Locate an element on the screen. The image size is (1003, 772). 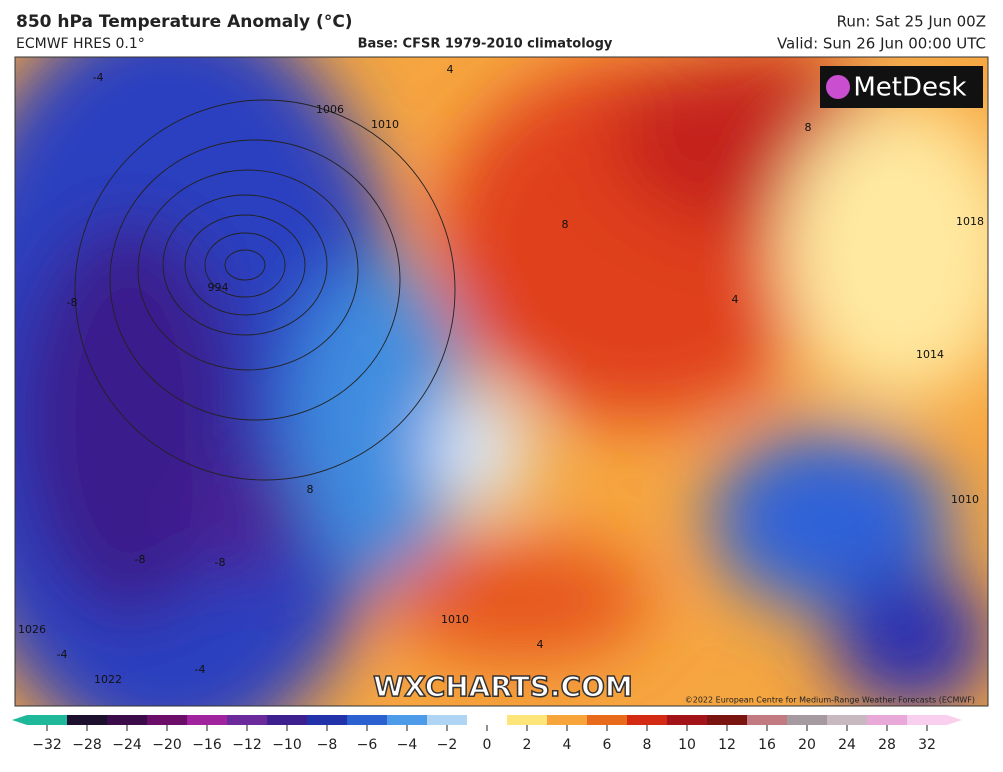
colorbar-label: 28 is located at coordinates (887, 745).